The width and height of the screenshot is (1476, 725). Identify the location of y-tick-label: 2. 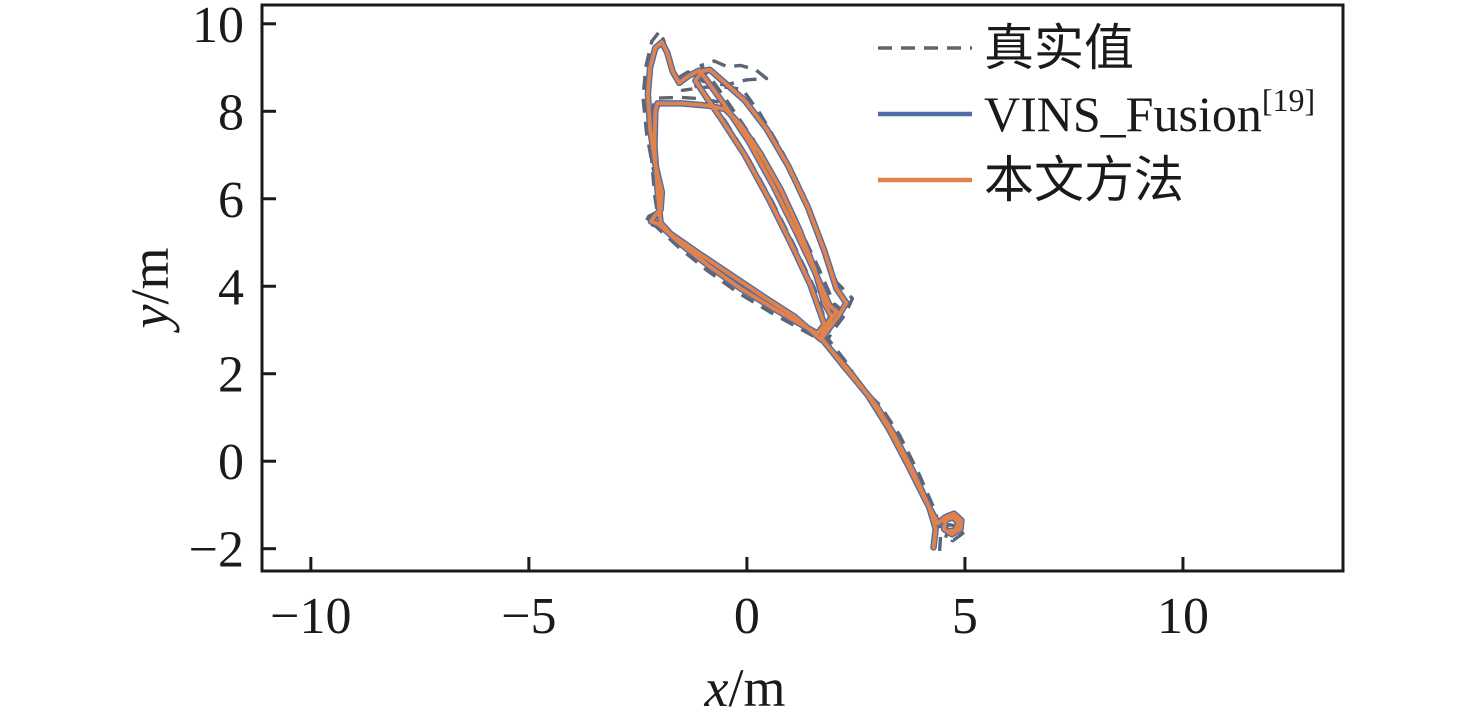
(231, 375).